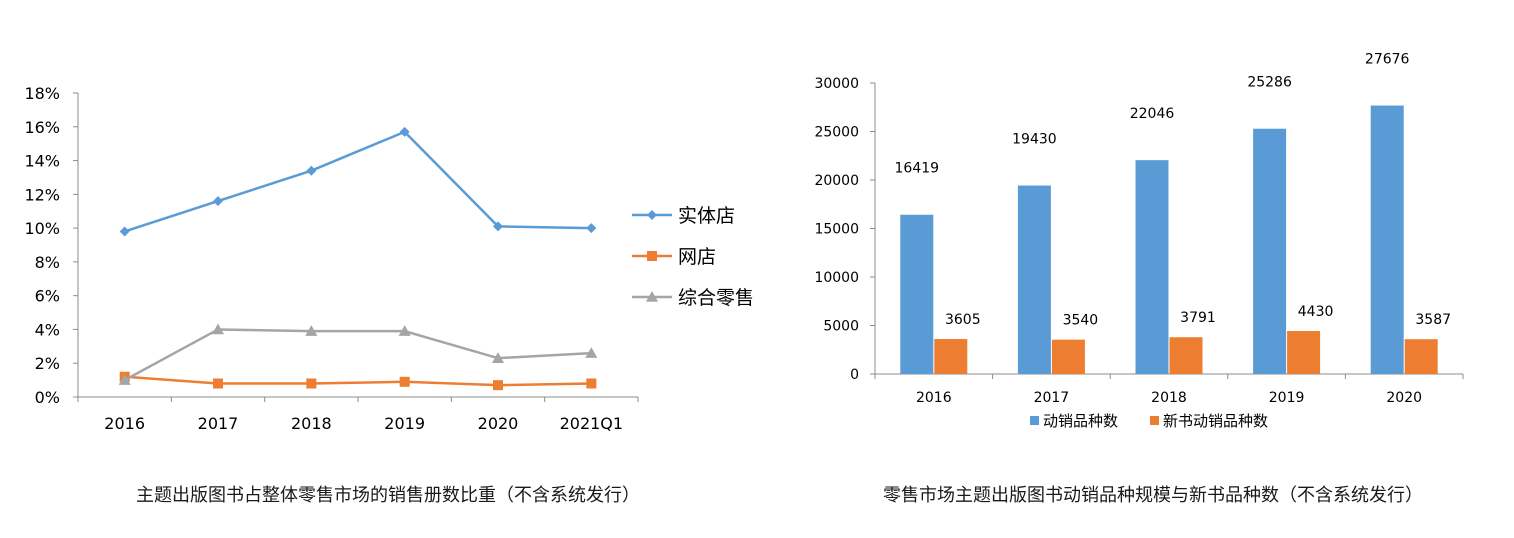 Image resolution: width=1514 pixels, height=538 pixels. Describe the element at coordinates (42, 194) in the screenshot. I see `y-tick-label: 12%` at that location.